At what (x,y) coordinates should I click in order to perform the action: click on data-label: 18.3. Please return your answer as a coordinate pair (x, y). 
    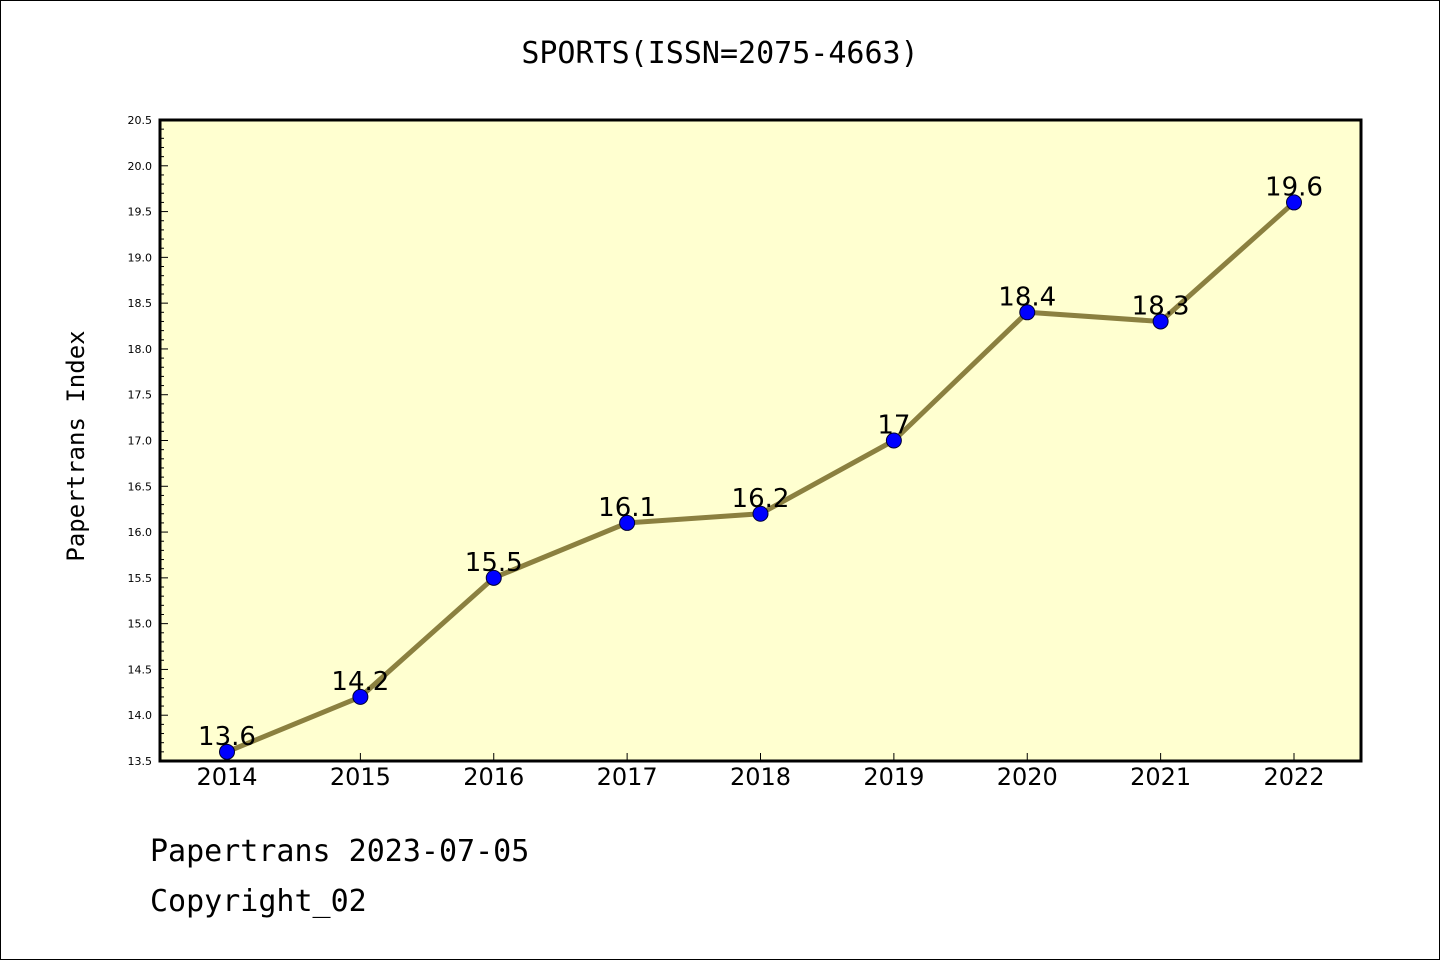
    Looking at the image, I should click on (1161, 306).